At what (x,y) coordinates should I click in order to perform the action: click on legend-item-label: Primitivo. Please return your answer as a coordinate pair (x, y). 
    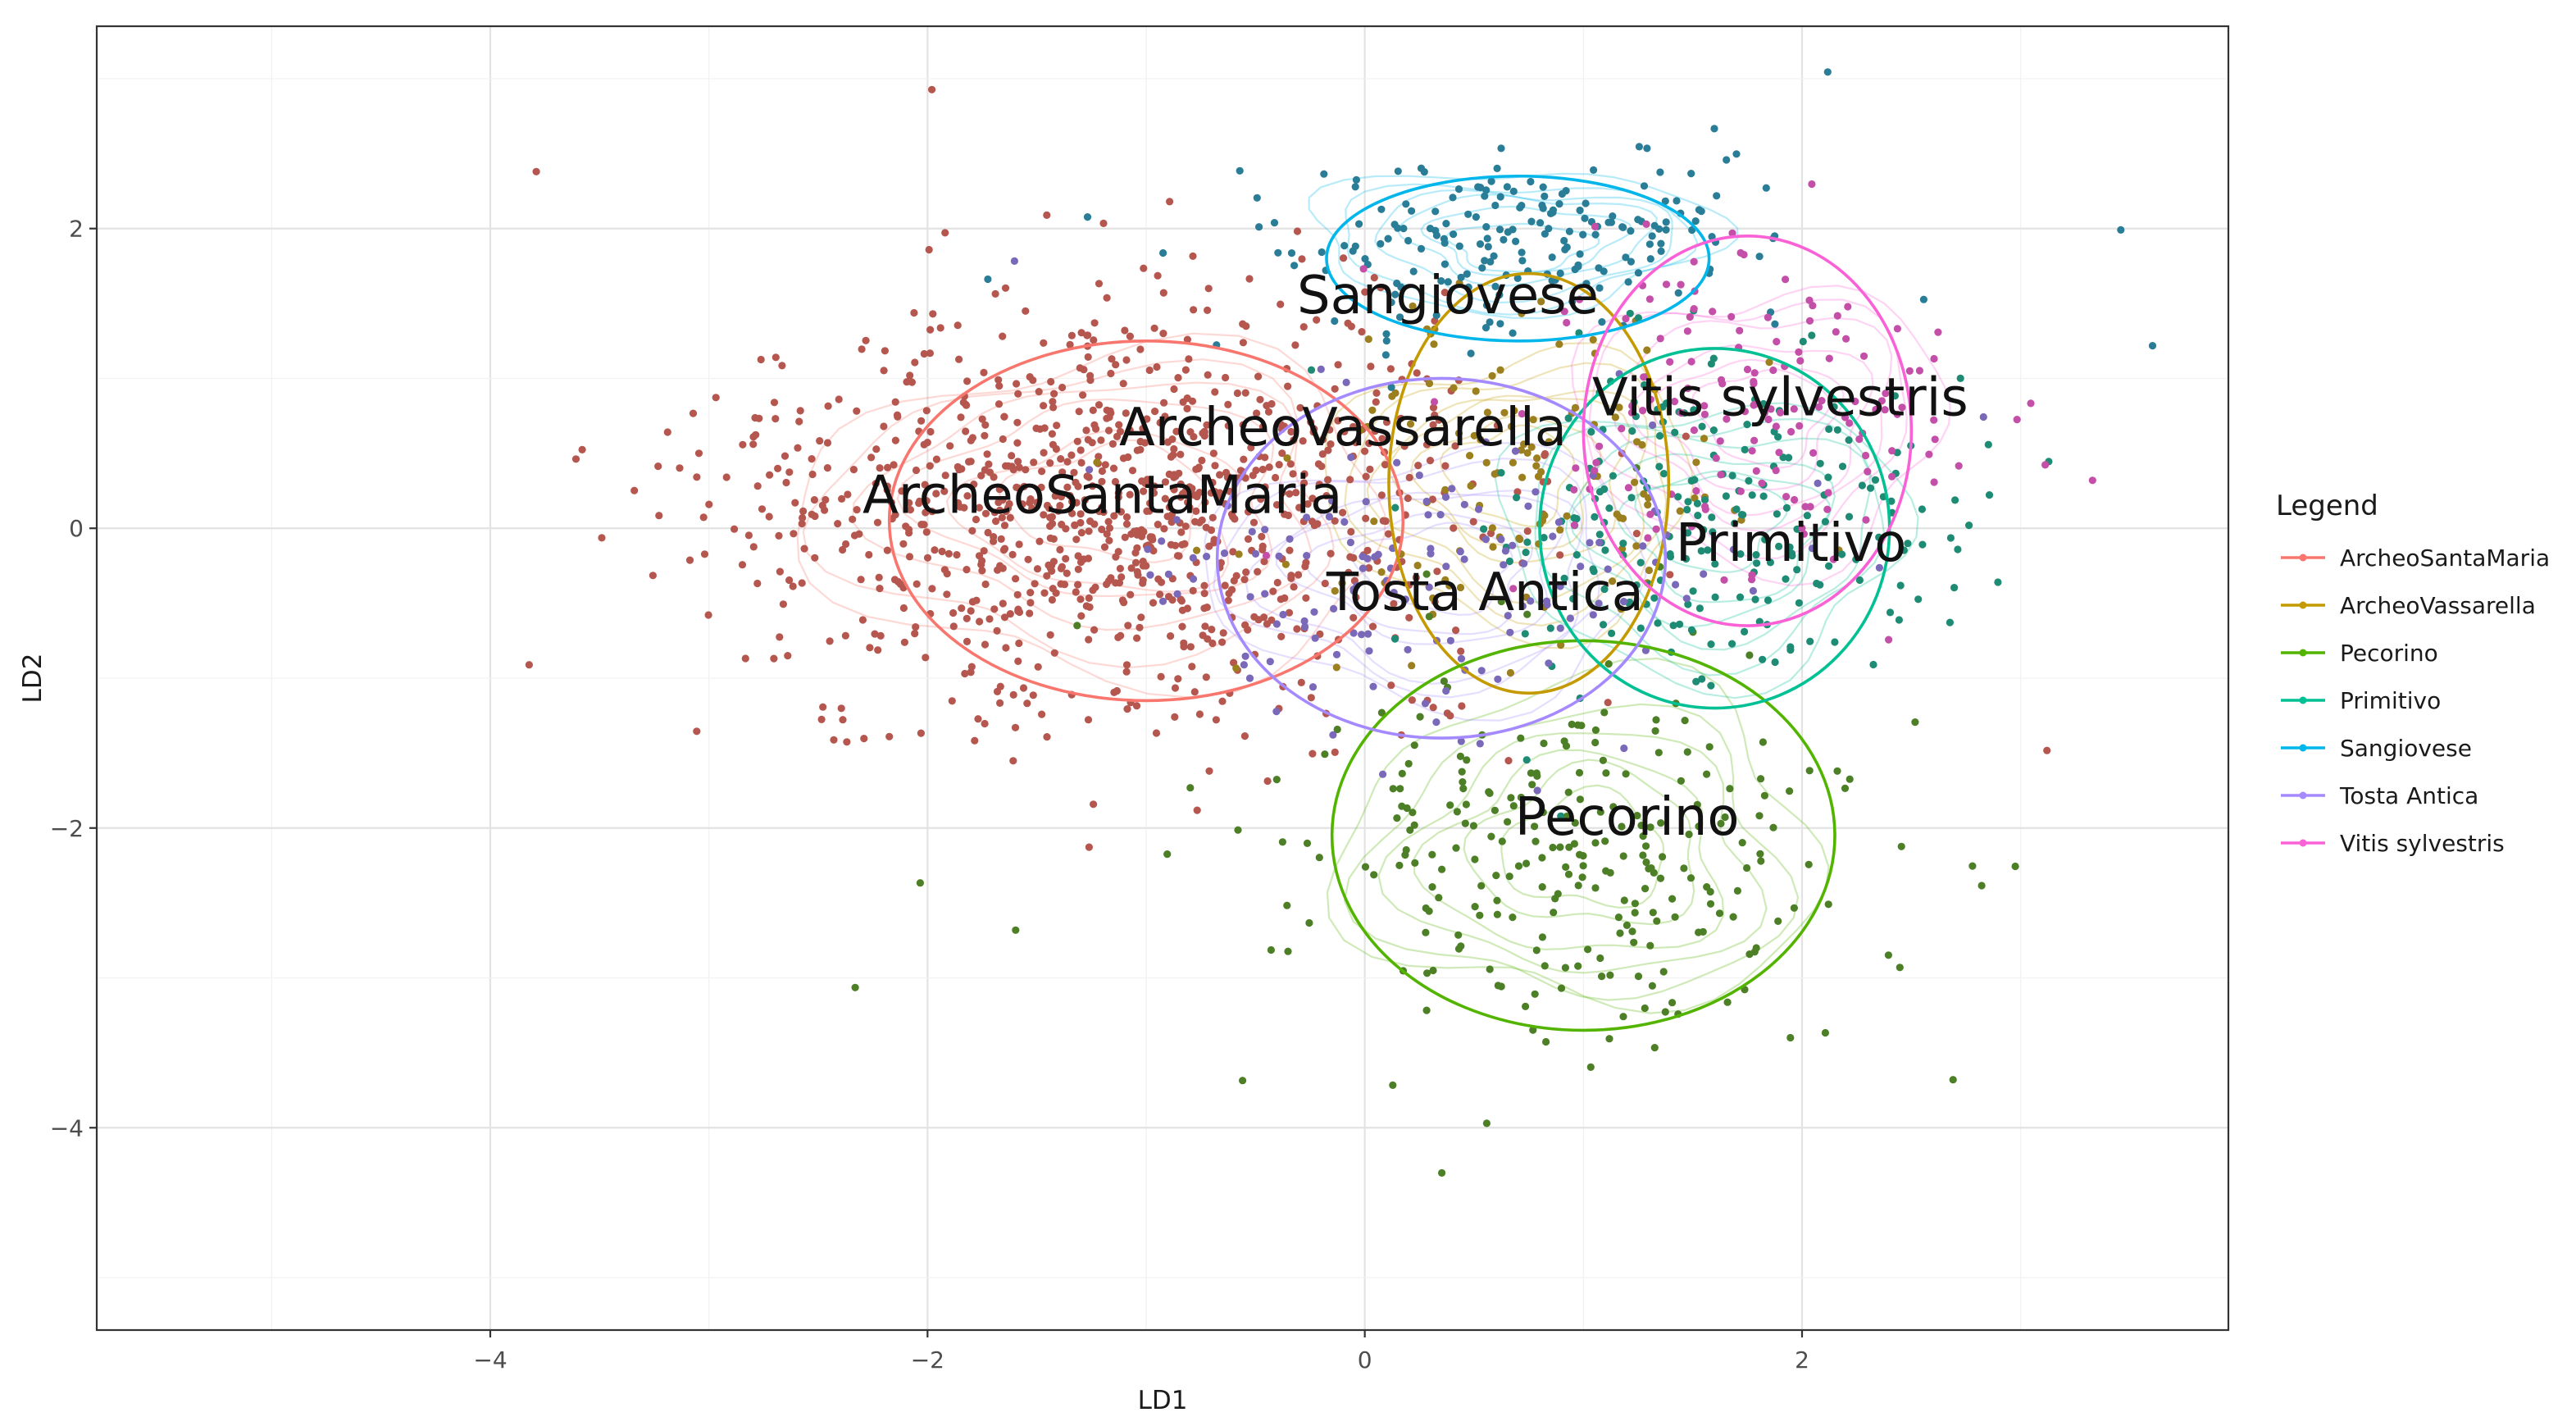
    Looking at the image, I should click on (2390, 700).